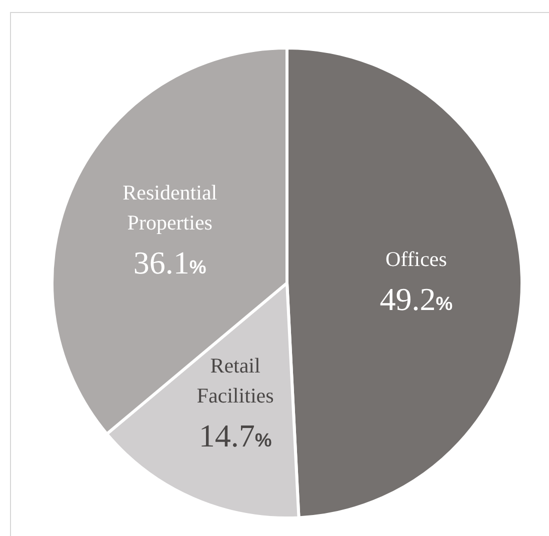  I want to click on slice-label: Offices, so click(416, 258).